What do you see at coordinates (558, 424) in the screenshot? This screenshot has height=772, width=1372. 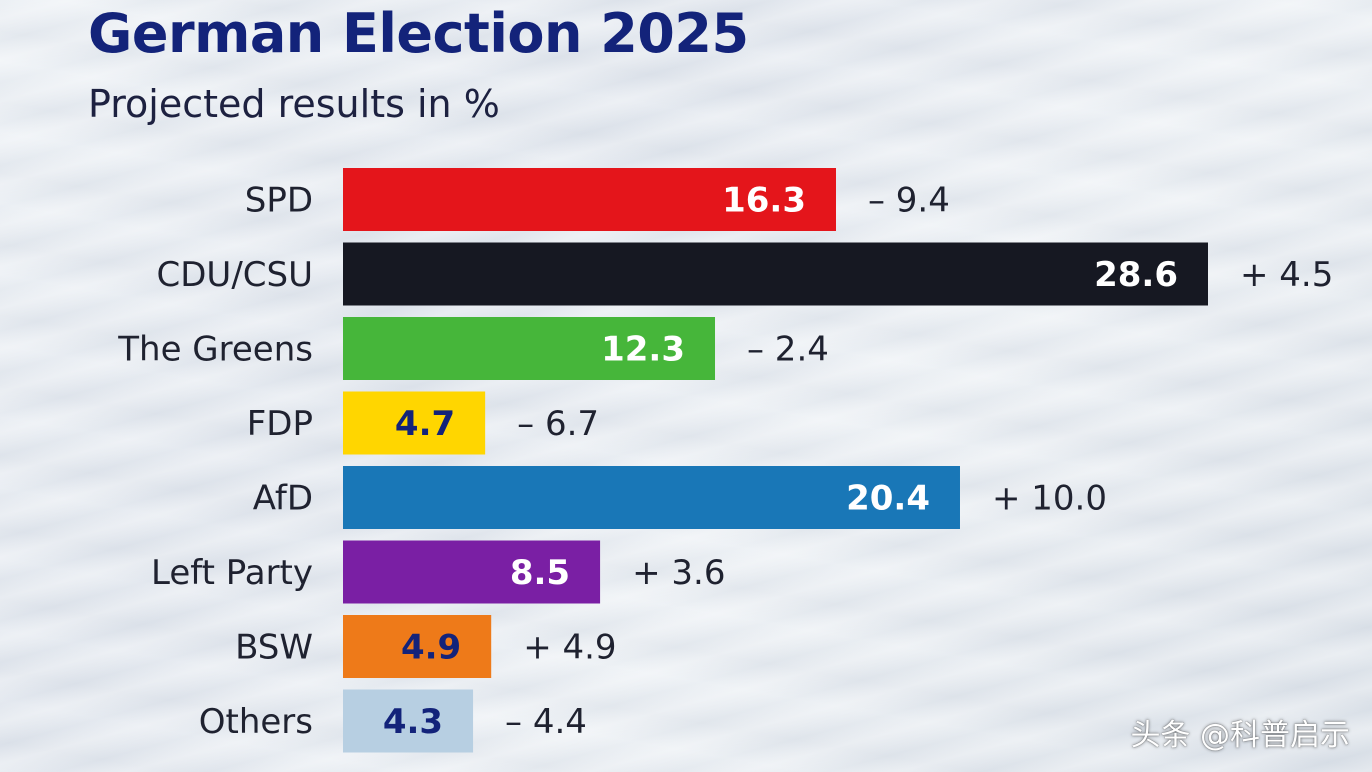 I see `change-label-fdp: – 6.7` at bounding box center [558, 424].